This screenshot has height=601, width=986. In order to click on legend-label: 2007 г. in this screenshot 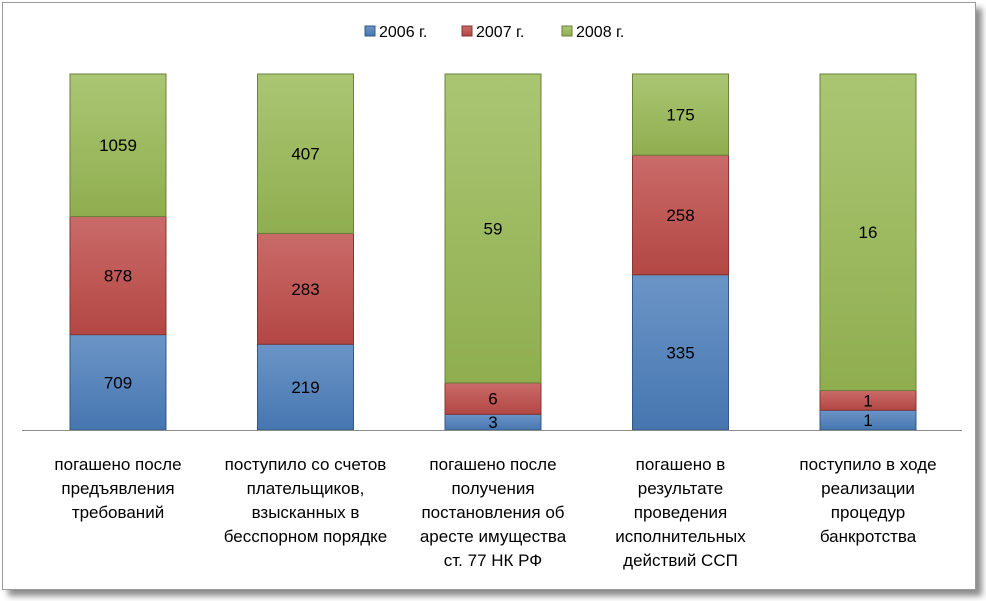, I will do `click(500, 32)`.